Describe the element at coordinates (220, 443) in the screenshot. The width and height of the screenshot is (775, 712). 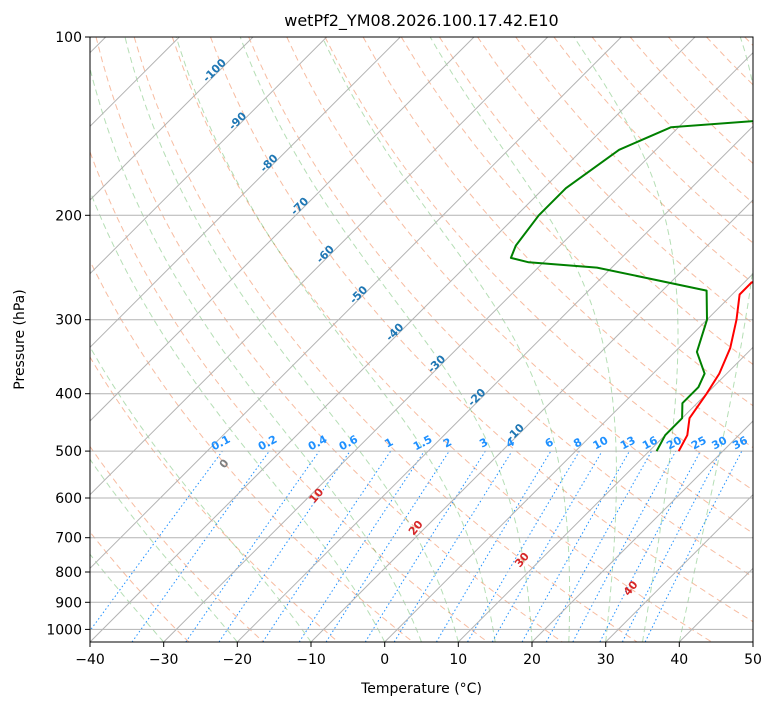
I see `mixing-ratio-label: 0.1` at that location.